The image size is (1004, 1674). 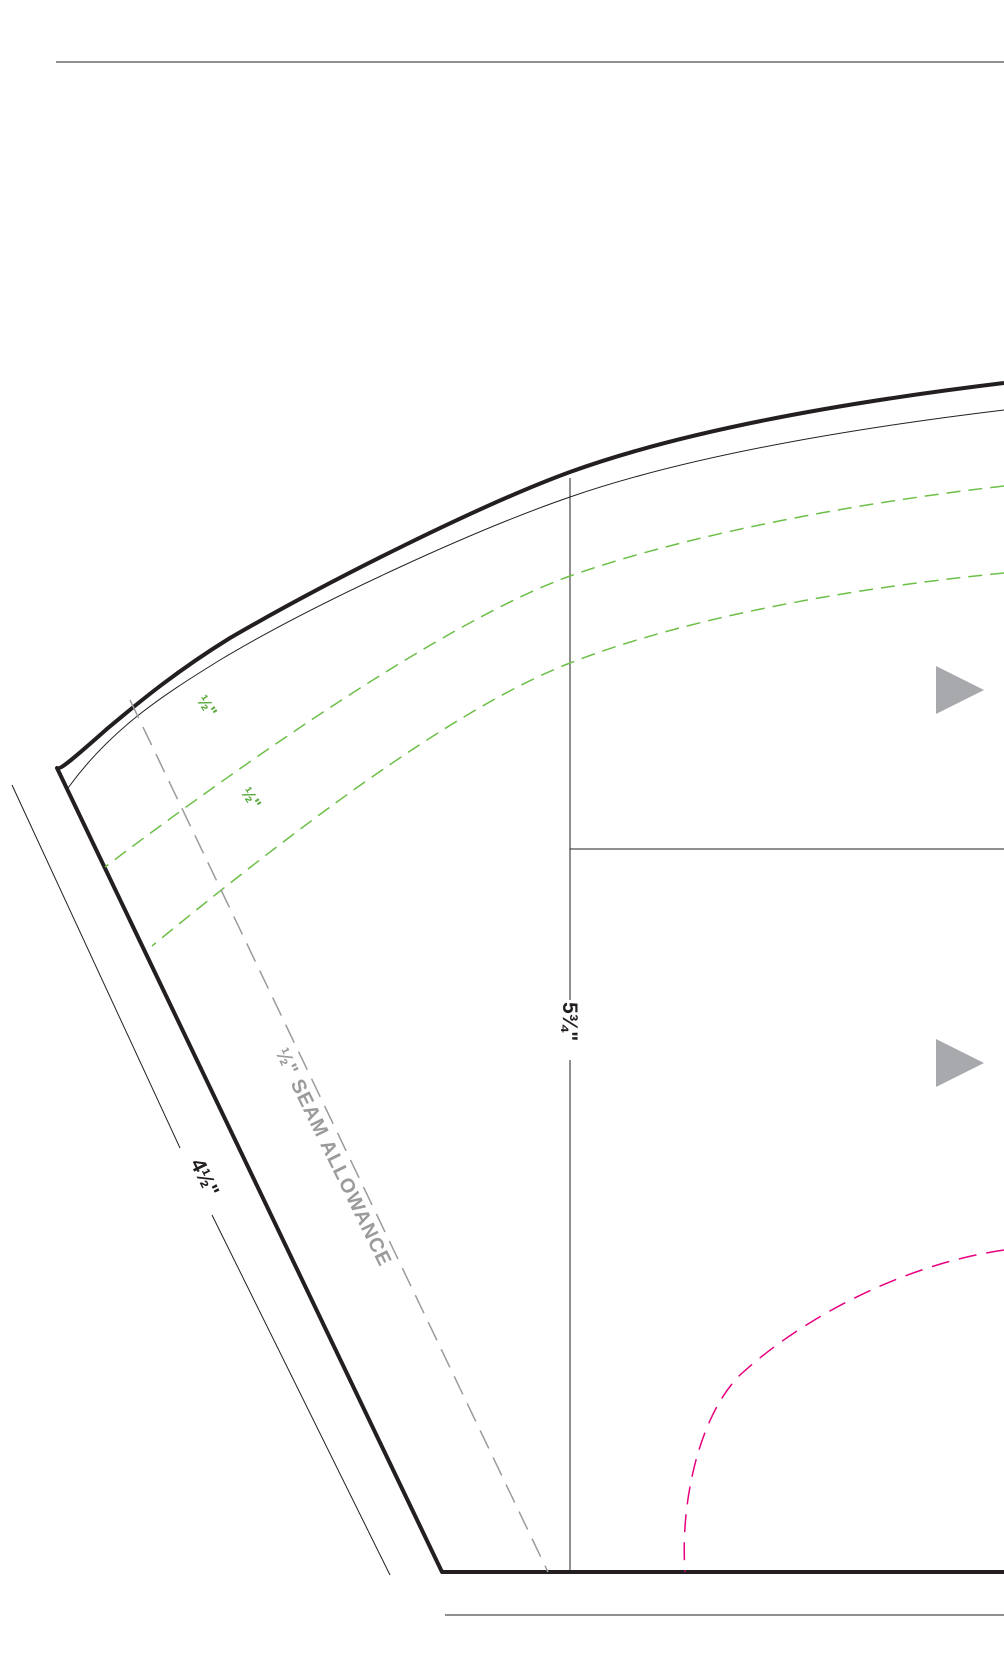 What do you see at coordinates (207, 706) in the screenshot?
I see `green-guide-outer-label: ½"` at bounding box center [207, 706].